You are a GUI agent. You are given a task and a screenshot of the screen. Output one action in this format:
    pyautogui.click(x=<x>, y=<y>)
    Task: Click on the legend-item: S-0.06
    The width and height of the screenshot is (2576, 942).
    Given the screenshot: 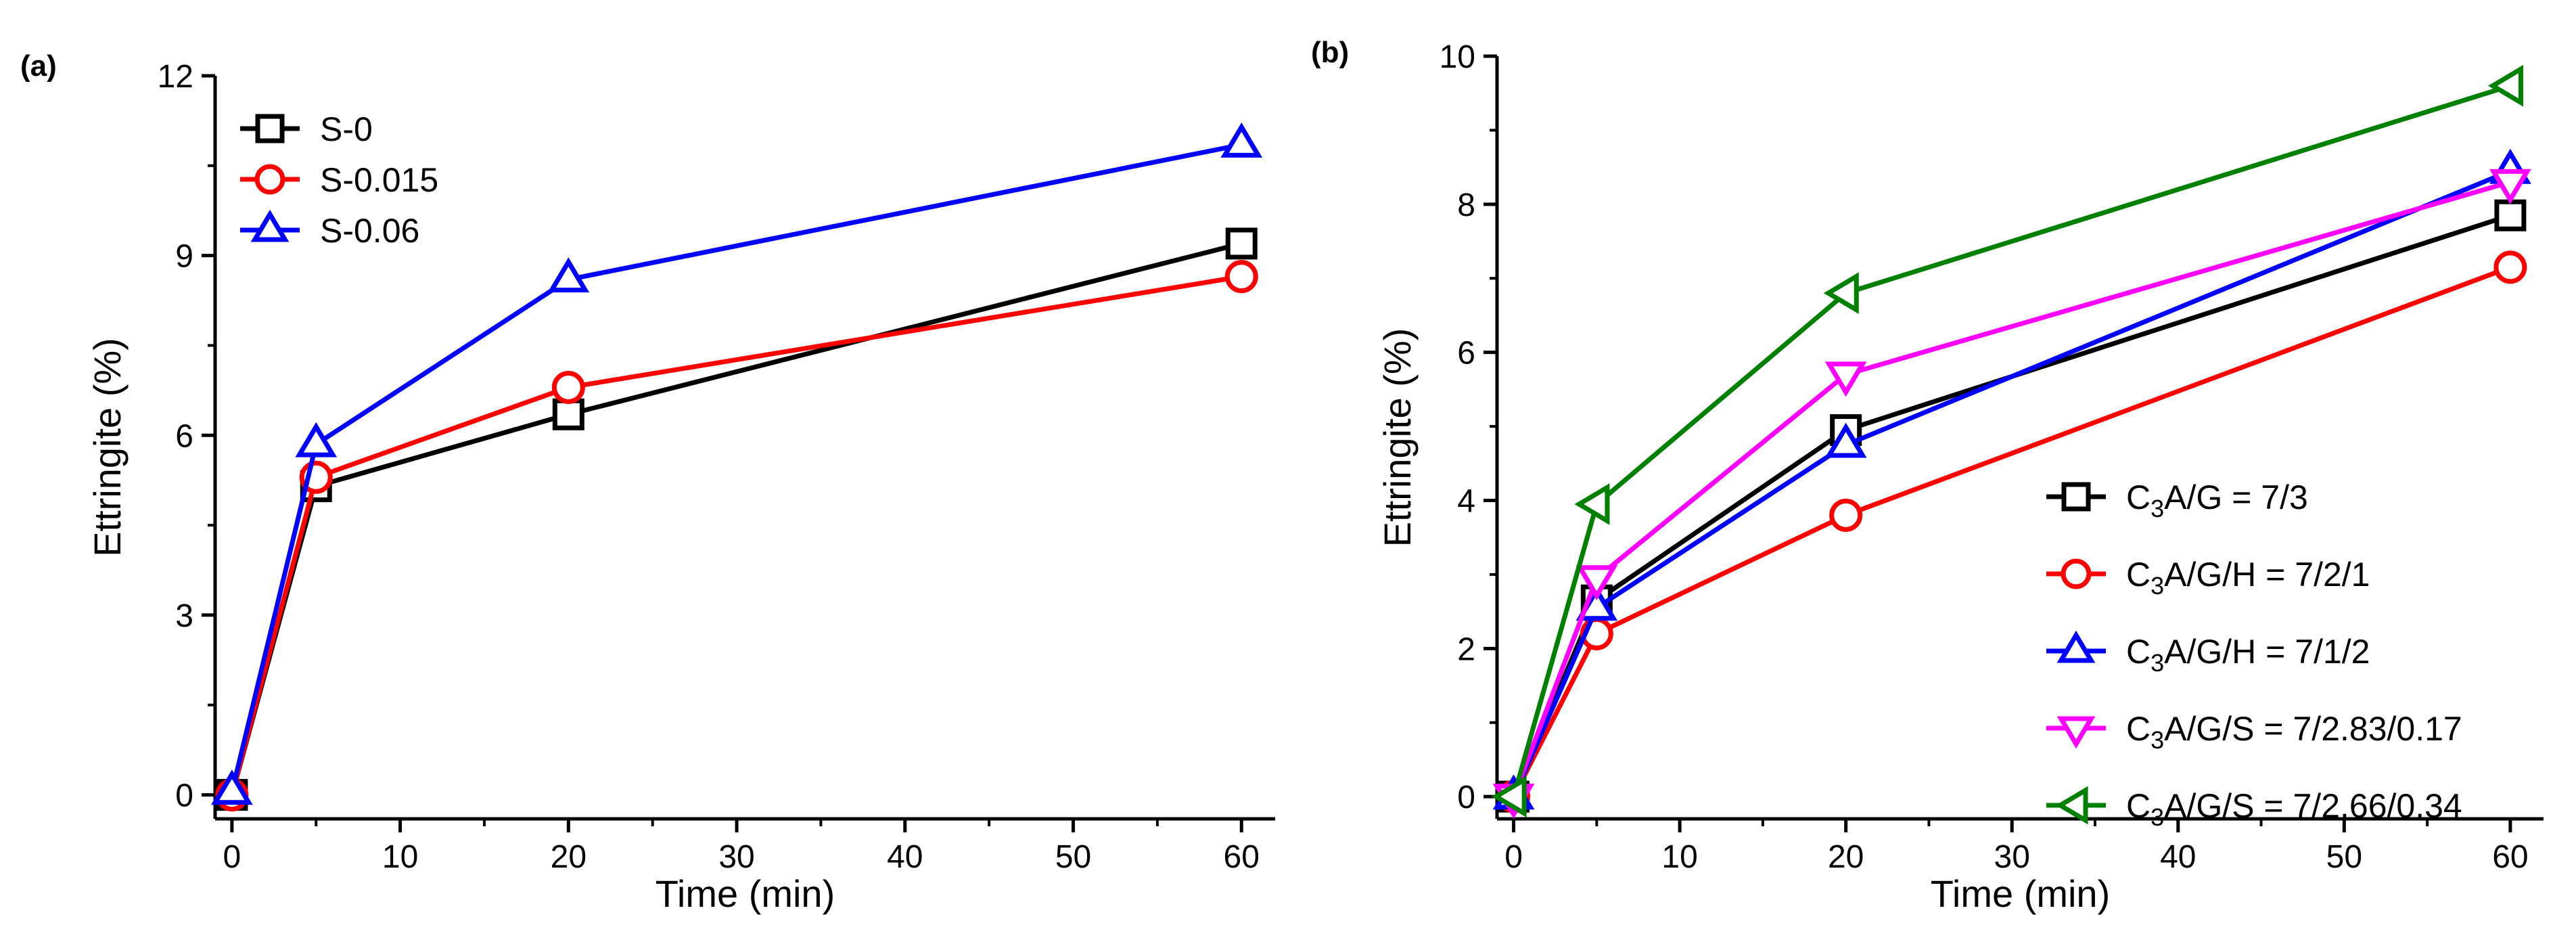 What is the action you would take?
    pyautogui.click(x=329, y=229)
    